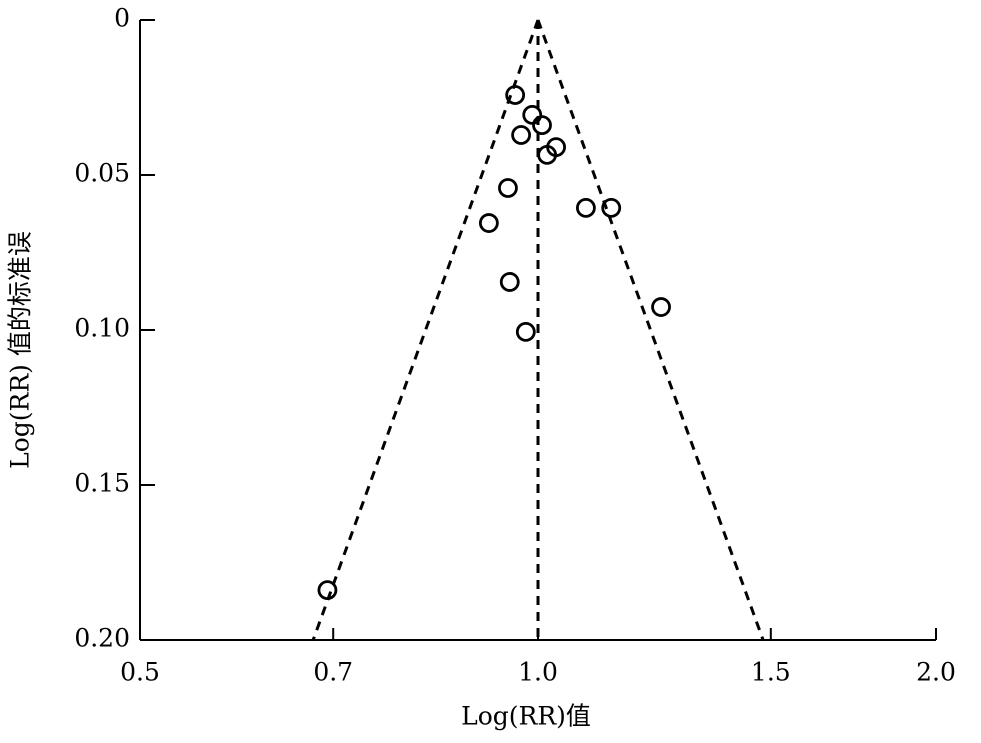  I want to click on x-tick-label: 0.5, so click(140, 672).